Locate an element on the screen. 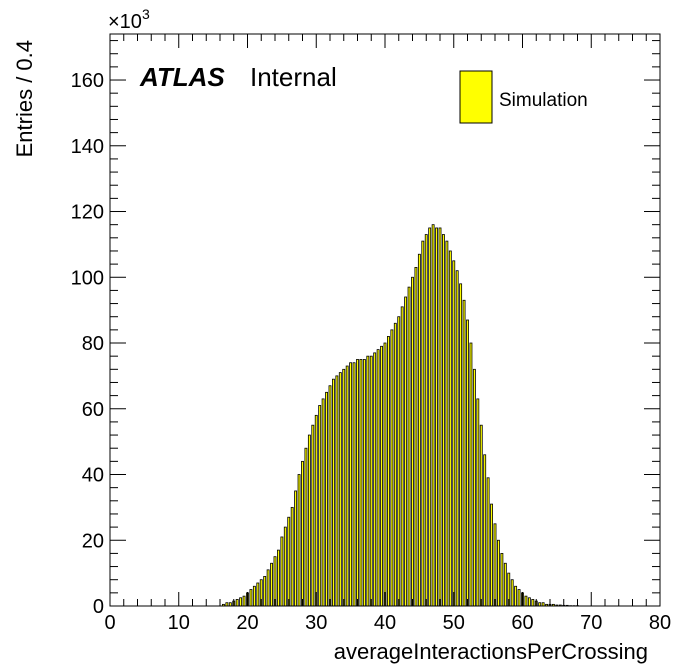  x-tick-label: 0 is located at coordinates (109, 623).